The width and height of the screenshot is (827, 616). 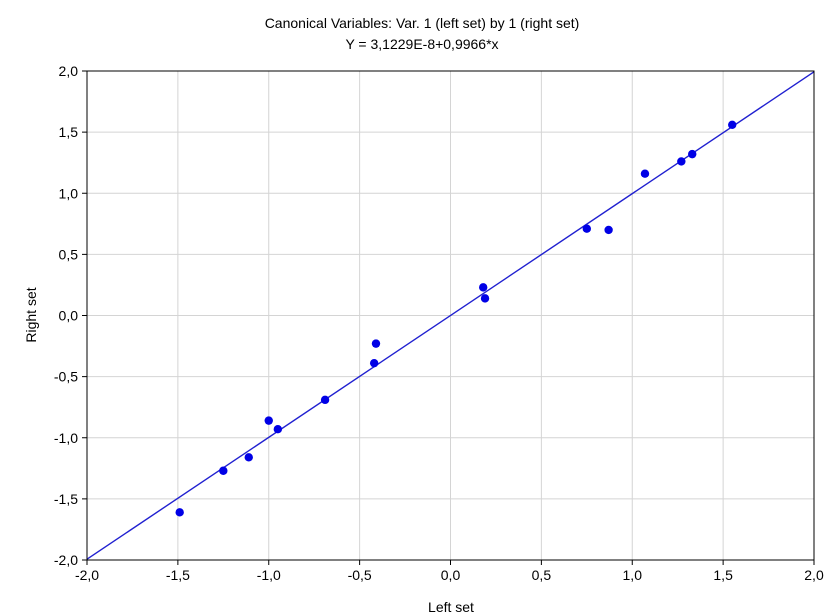 I want to click on y-tick-label: 0,0, so click(x=69, y=316).